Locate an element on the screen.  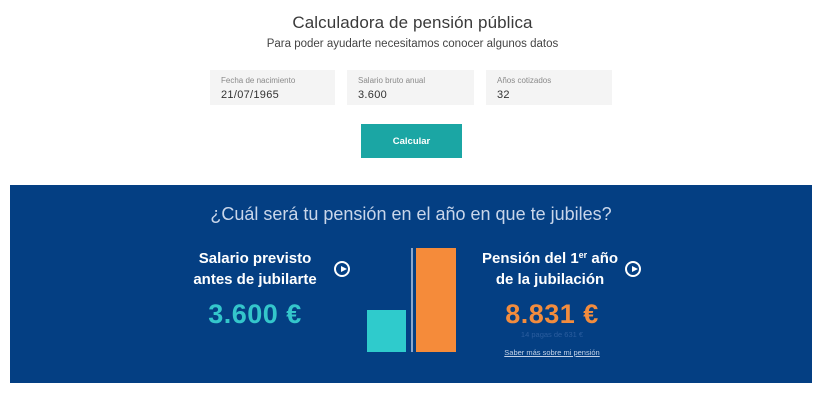
pension-label-sup: er is located at coordinates (583, 255).